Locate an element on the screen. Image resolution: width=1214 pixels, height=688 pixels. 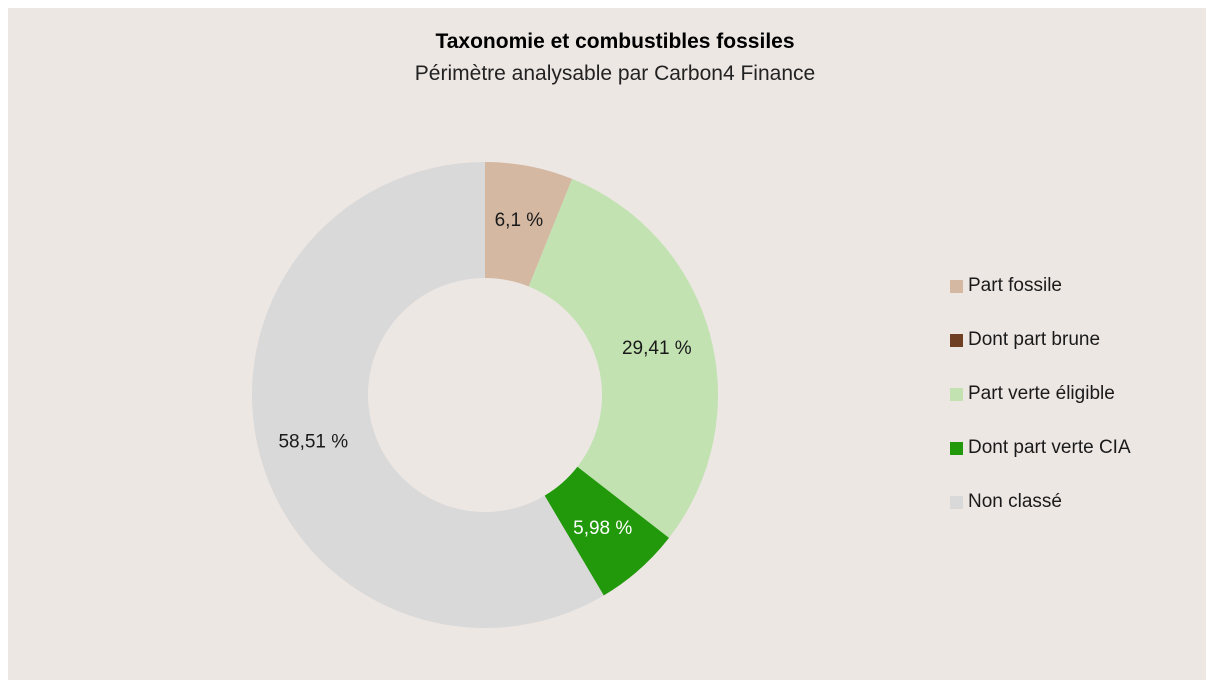
legend-label: Part fossile is located at coordinates (1015, 285).